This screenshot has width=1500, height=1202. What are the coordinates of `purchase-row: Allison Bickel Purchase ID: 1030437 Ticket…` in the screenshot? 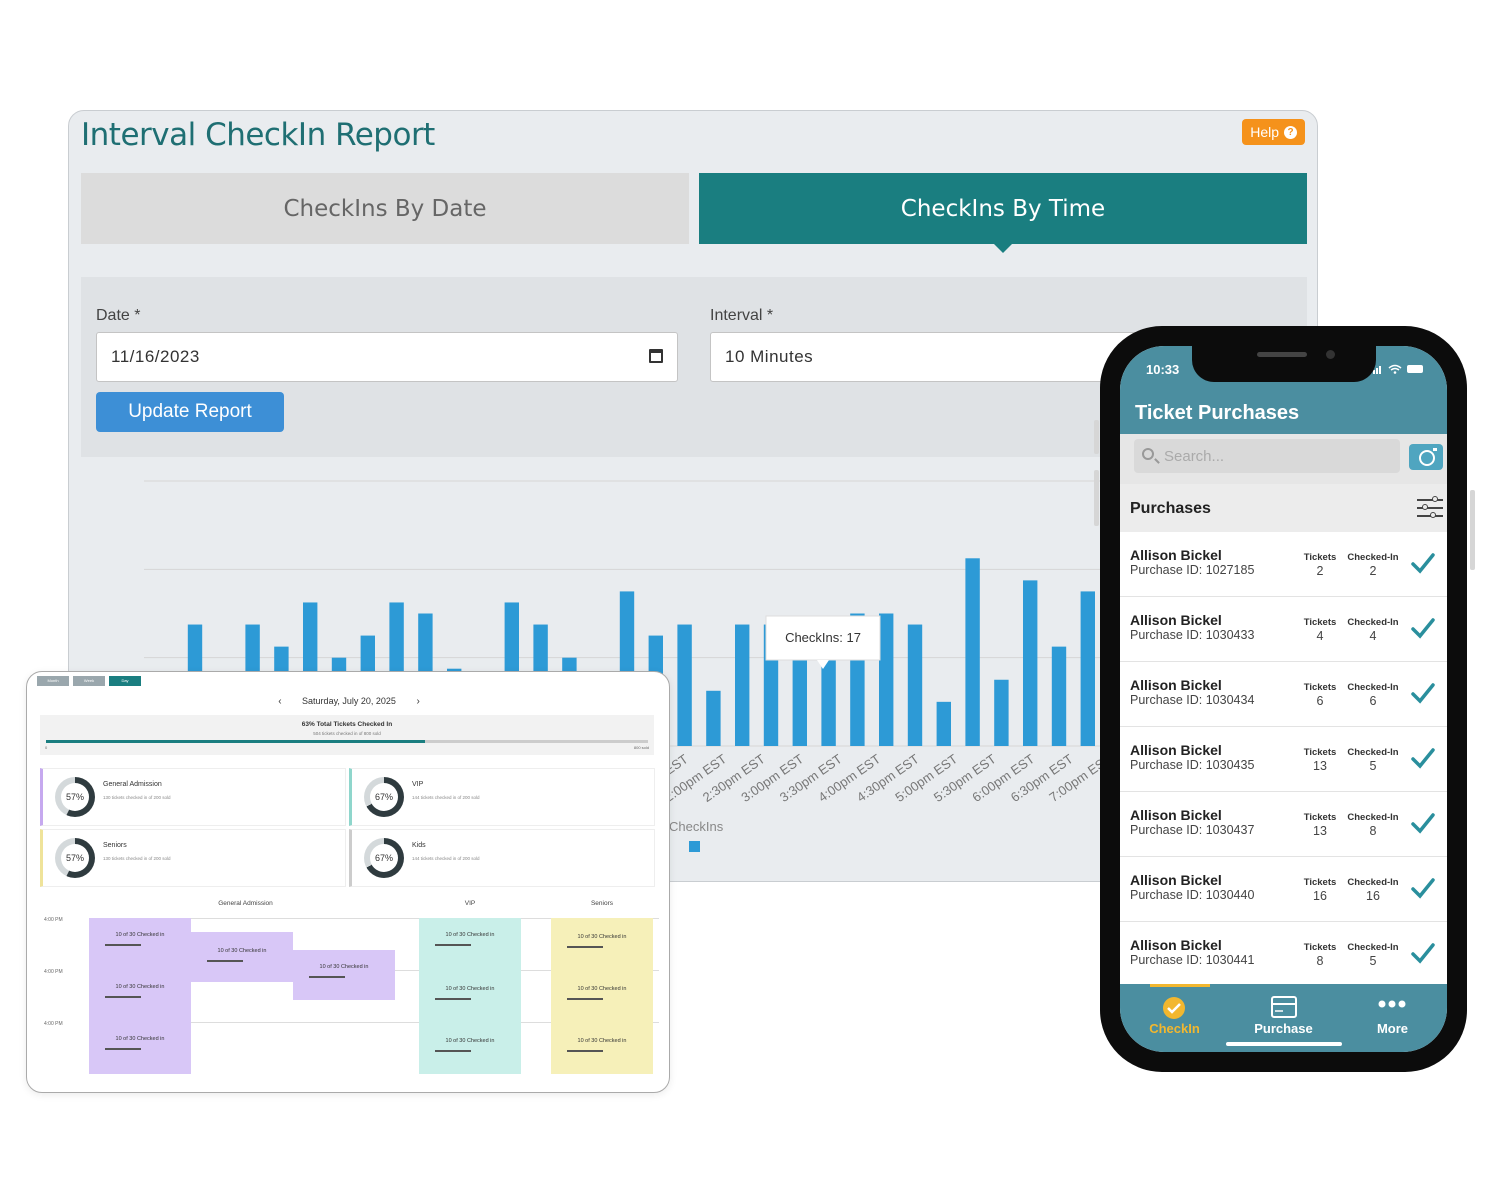 It's located at (1283, 824).